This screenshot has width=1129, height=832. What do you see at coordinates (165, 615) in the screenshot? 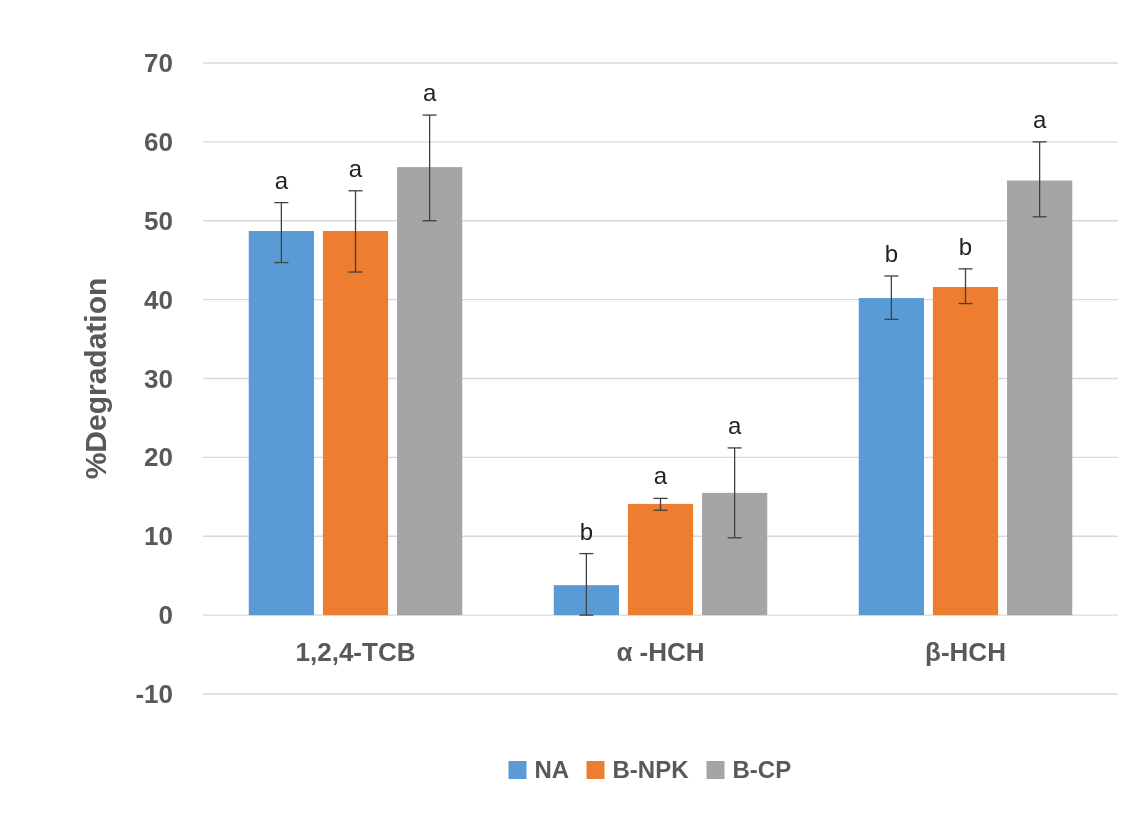
I see `y-tick-label: 0` at bounding box center [165, 615].